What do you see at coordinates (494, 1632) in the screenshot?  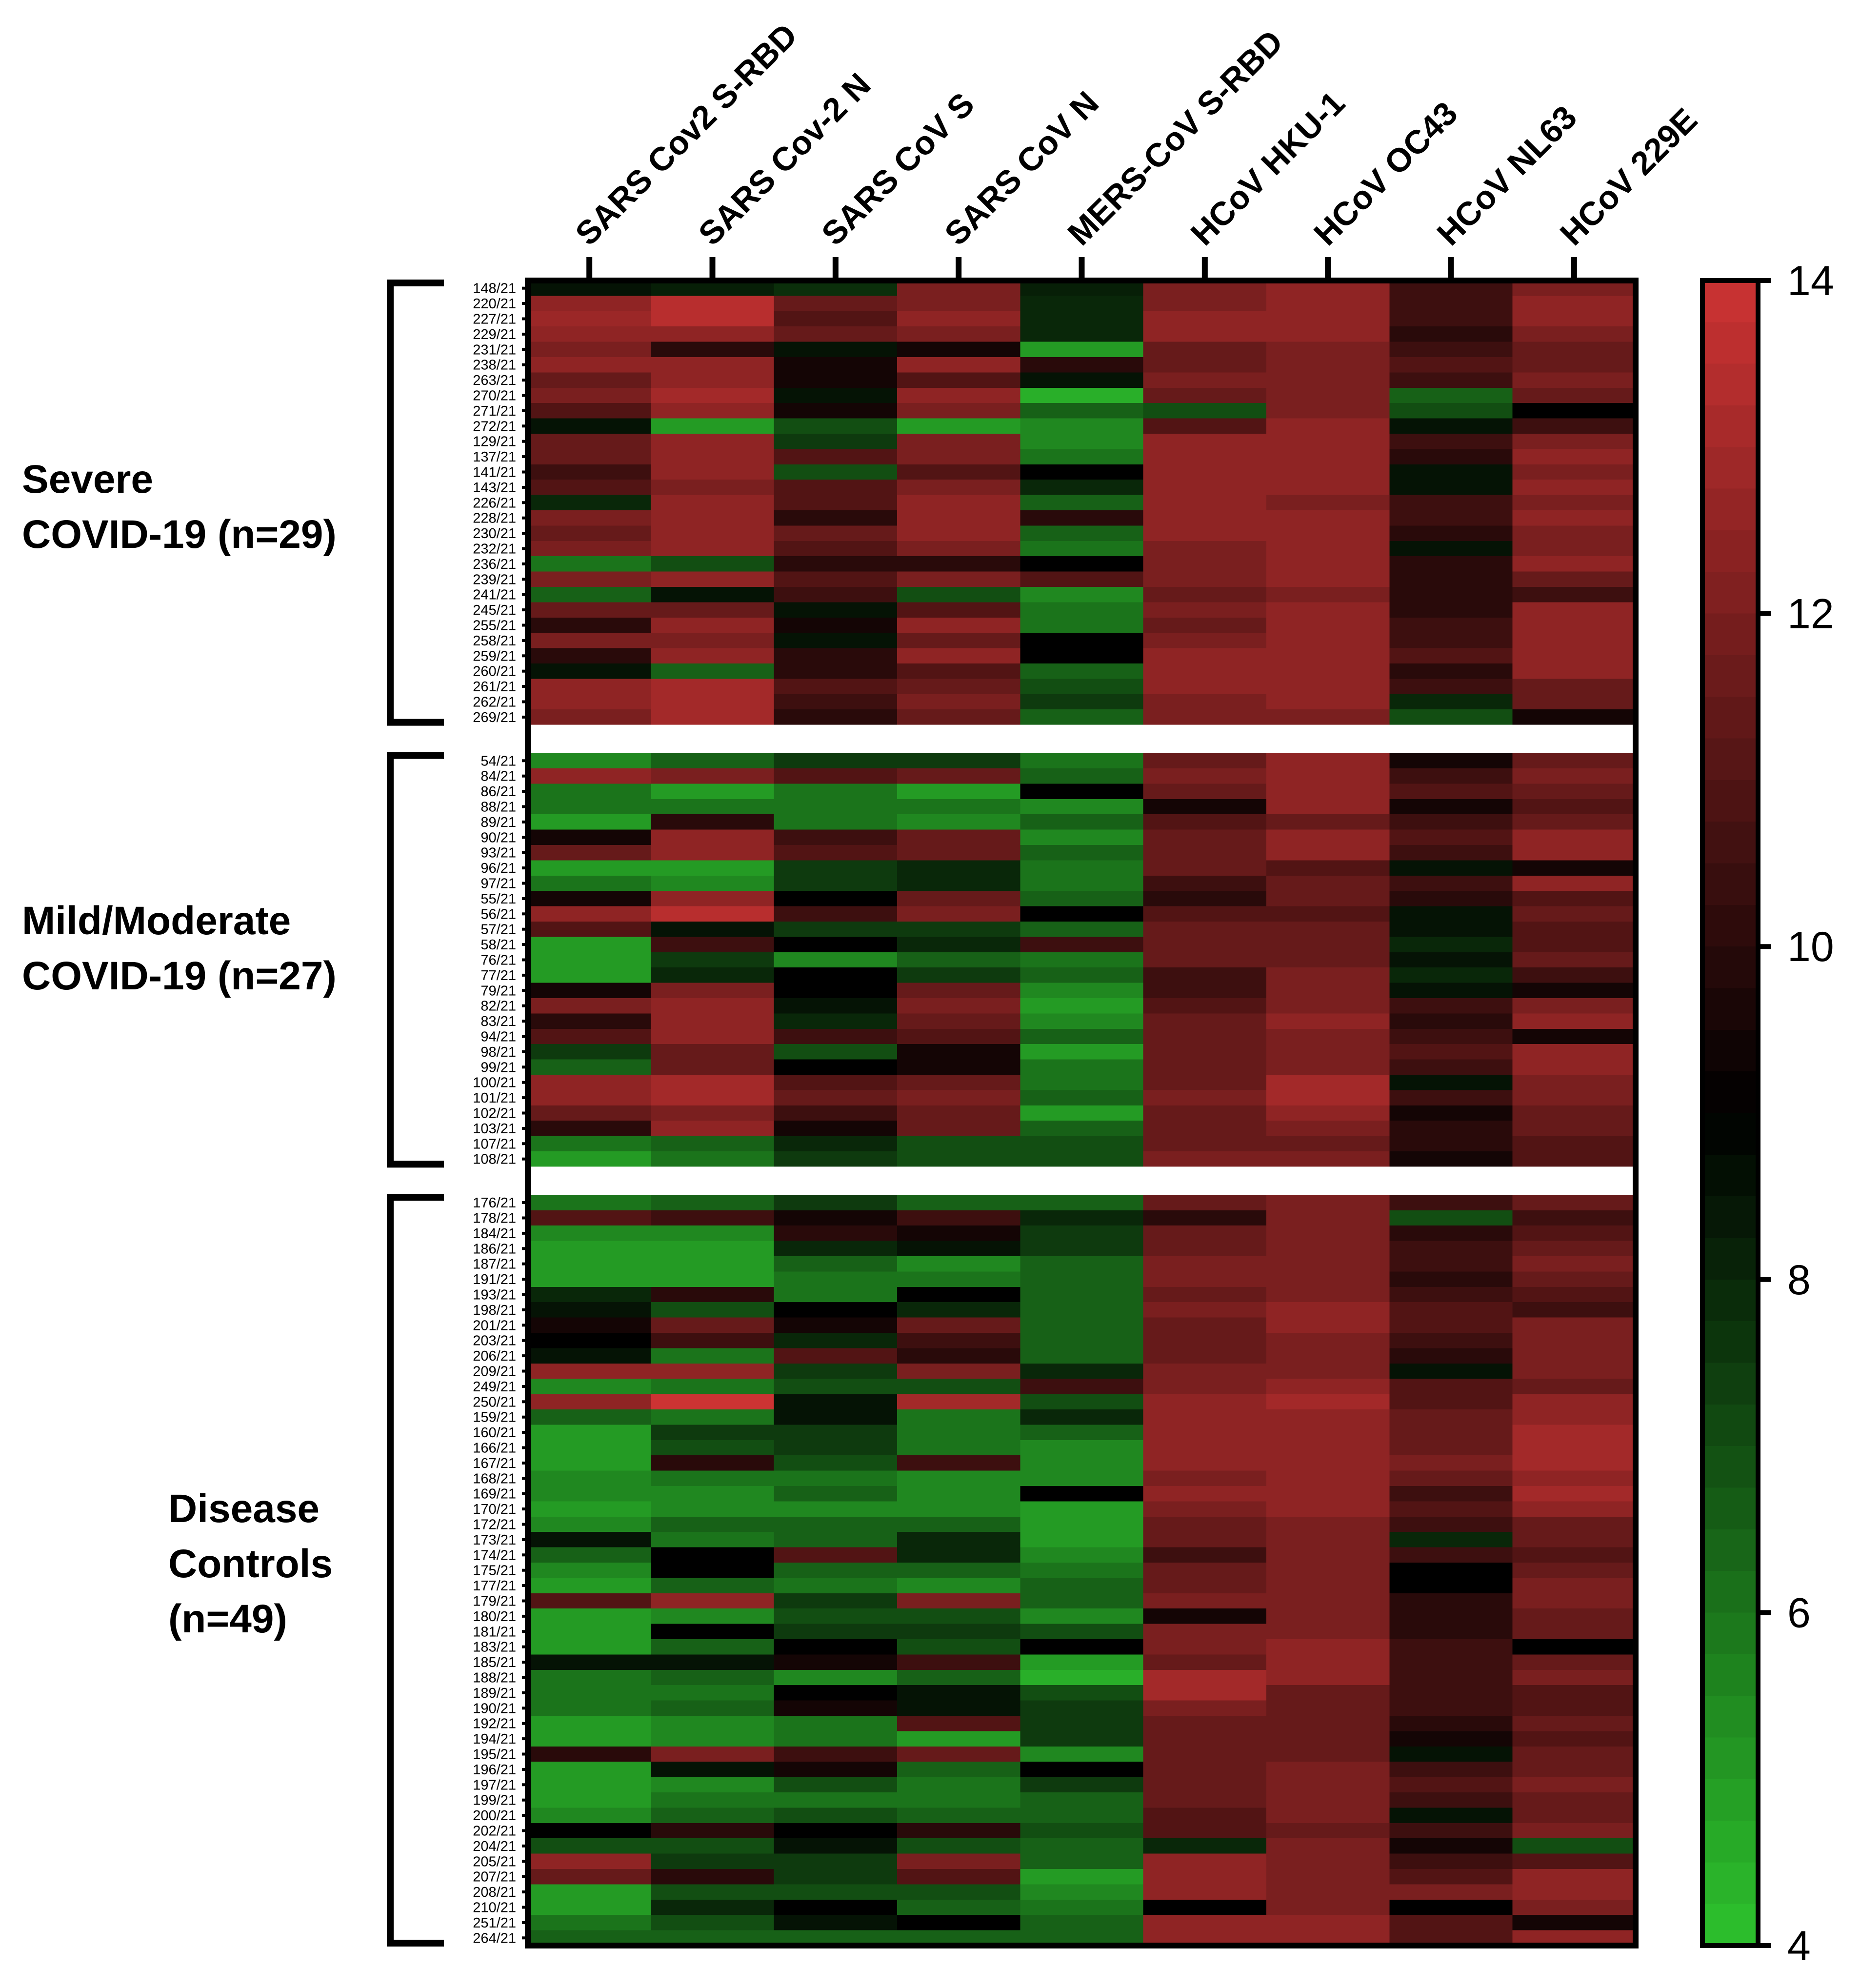 I see `row-label: 181/21` at bounding box center [494, 1632].